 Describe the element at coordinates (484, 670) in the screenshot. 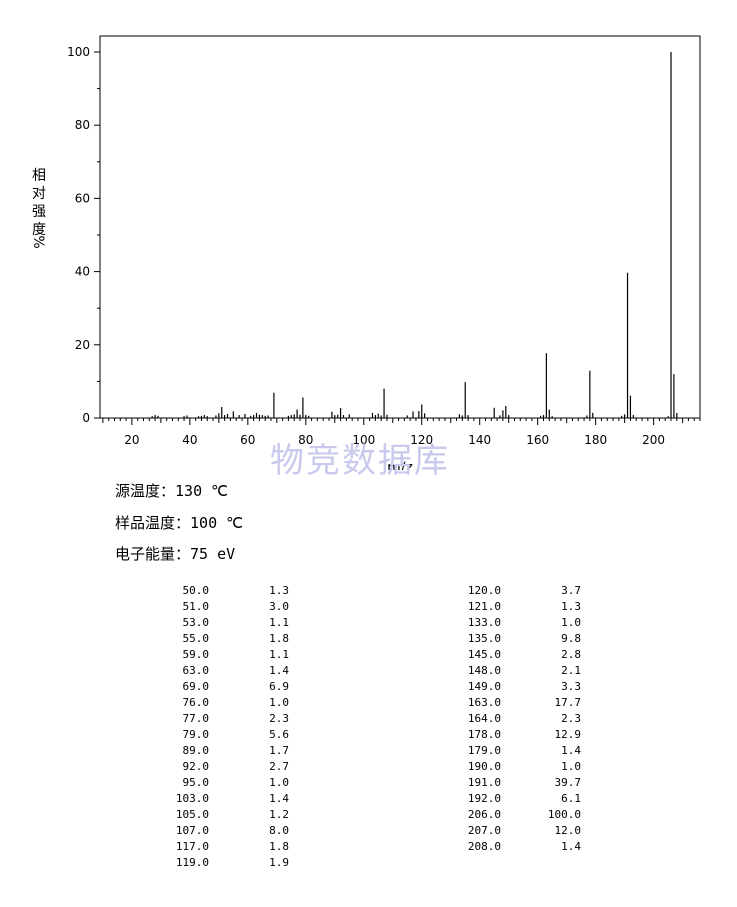

I see `peak-mz: 148.0` at that location.